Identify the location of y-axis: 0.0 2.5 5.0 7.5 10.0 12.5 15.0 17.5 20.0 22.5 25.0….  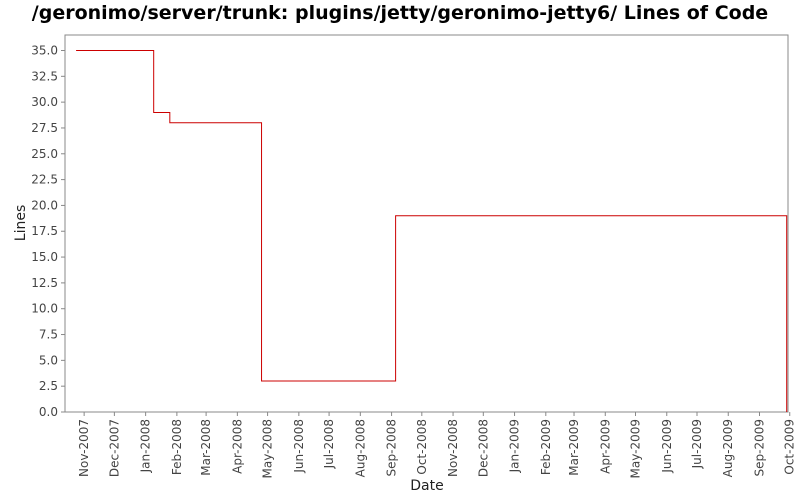
(48, 231).